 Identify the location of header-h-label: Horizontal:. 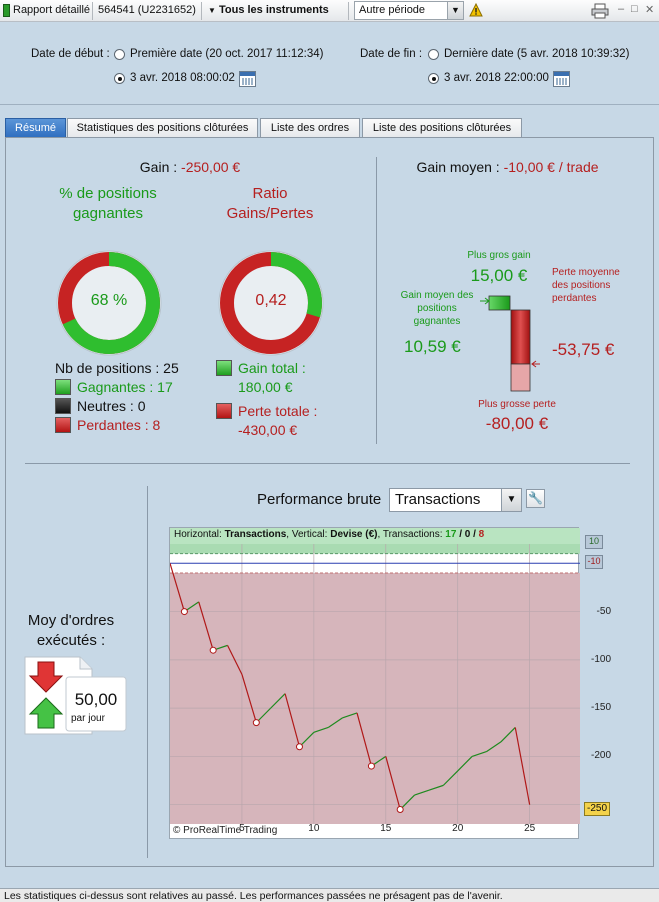
(198, 534).